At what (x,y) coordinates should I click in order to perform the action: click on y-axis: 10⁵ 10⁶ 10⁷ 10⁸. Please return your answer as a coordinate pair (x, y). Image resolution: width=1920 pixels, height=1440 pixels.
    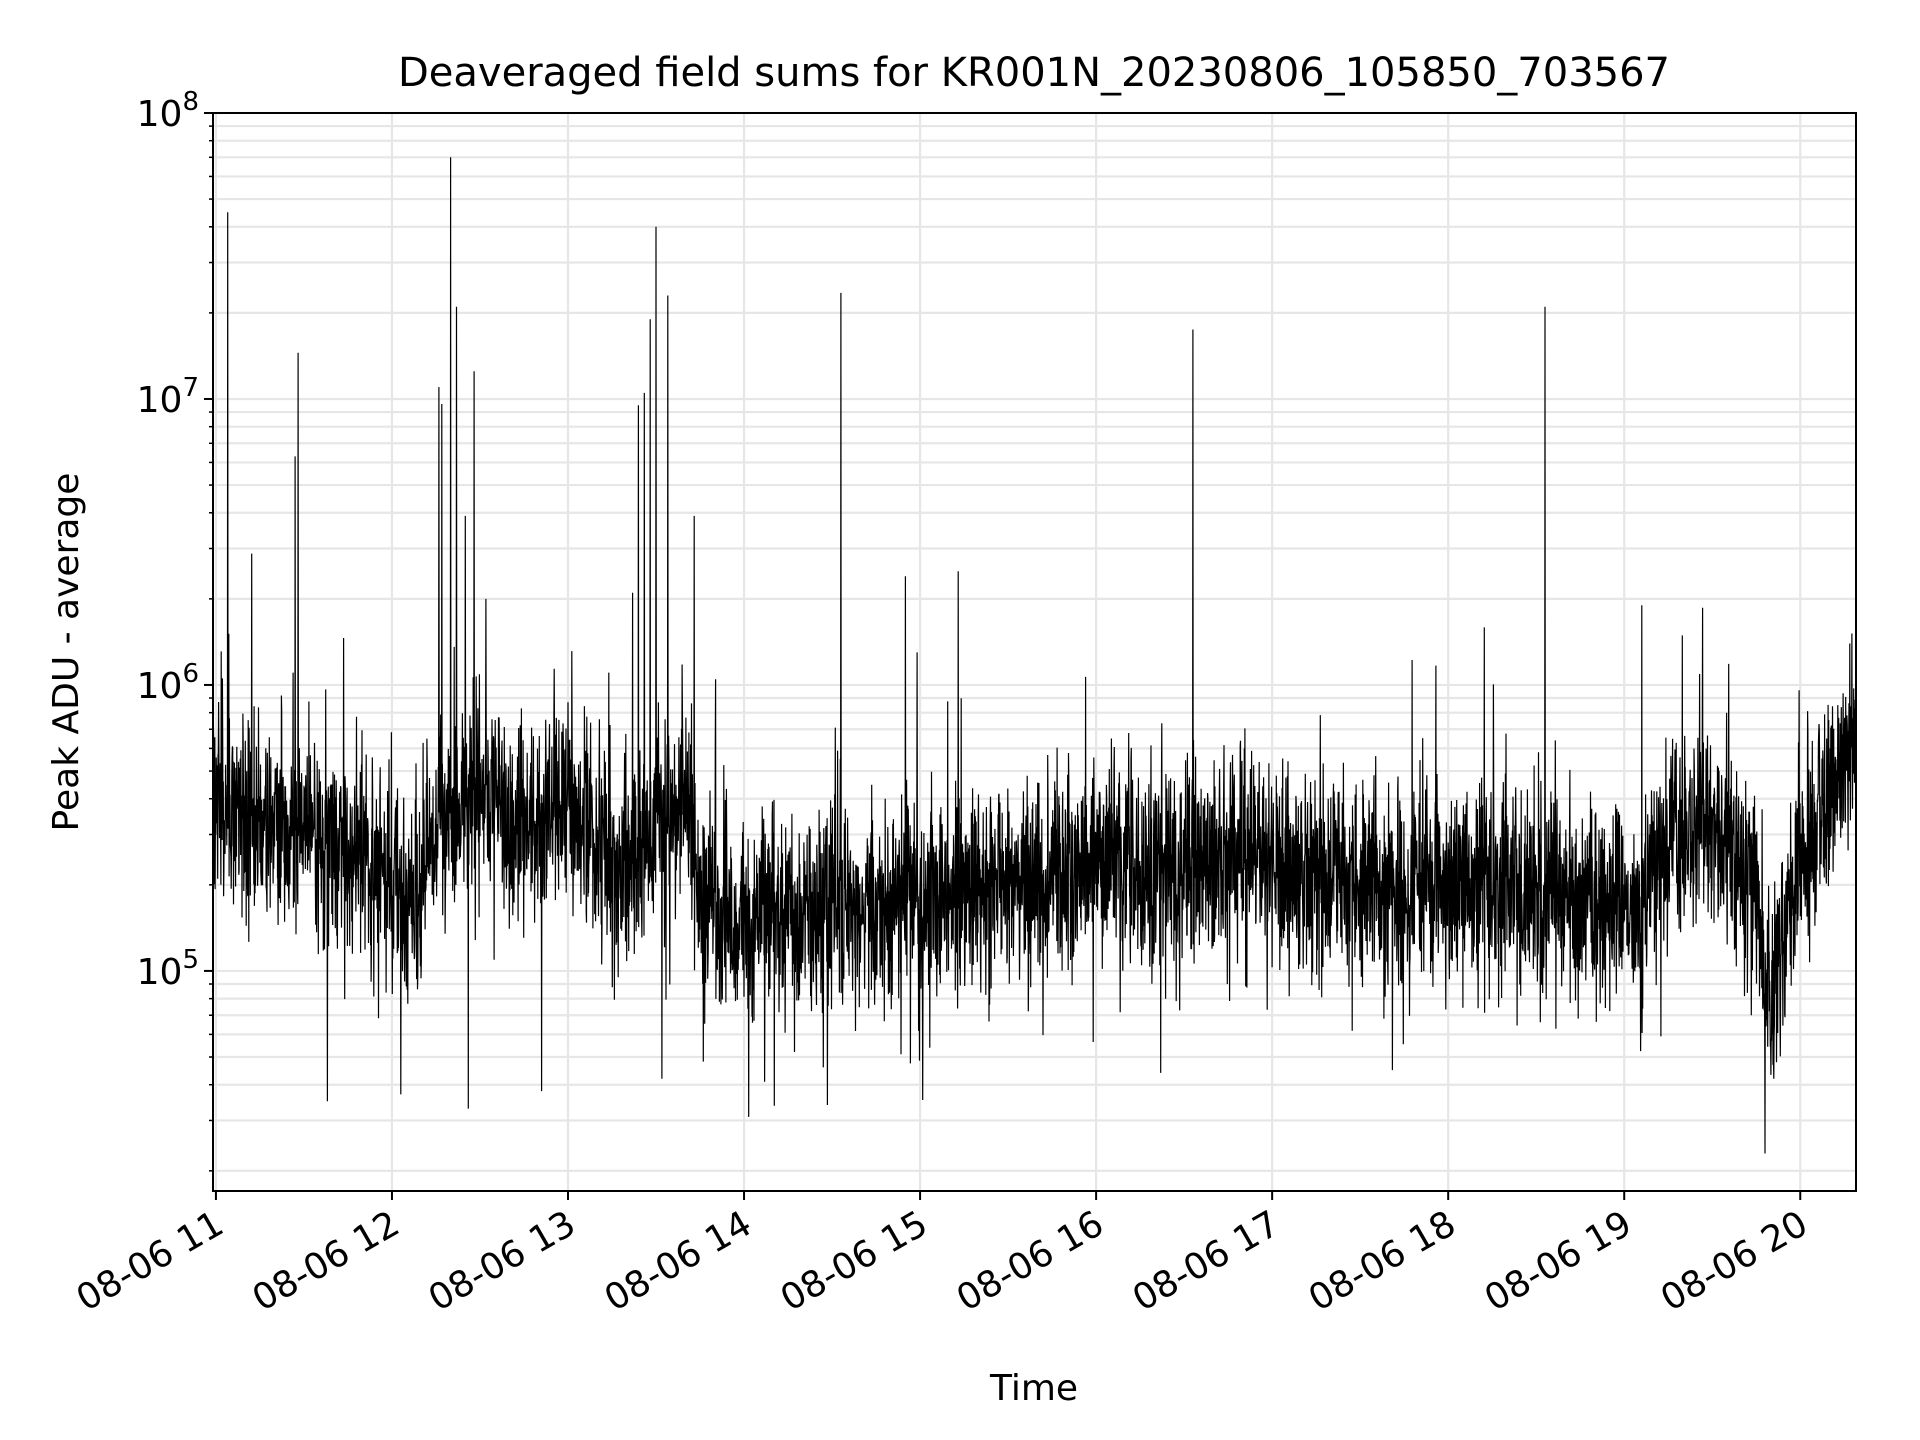
    Looking at the image, I should click on (175, 629).